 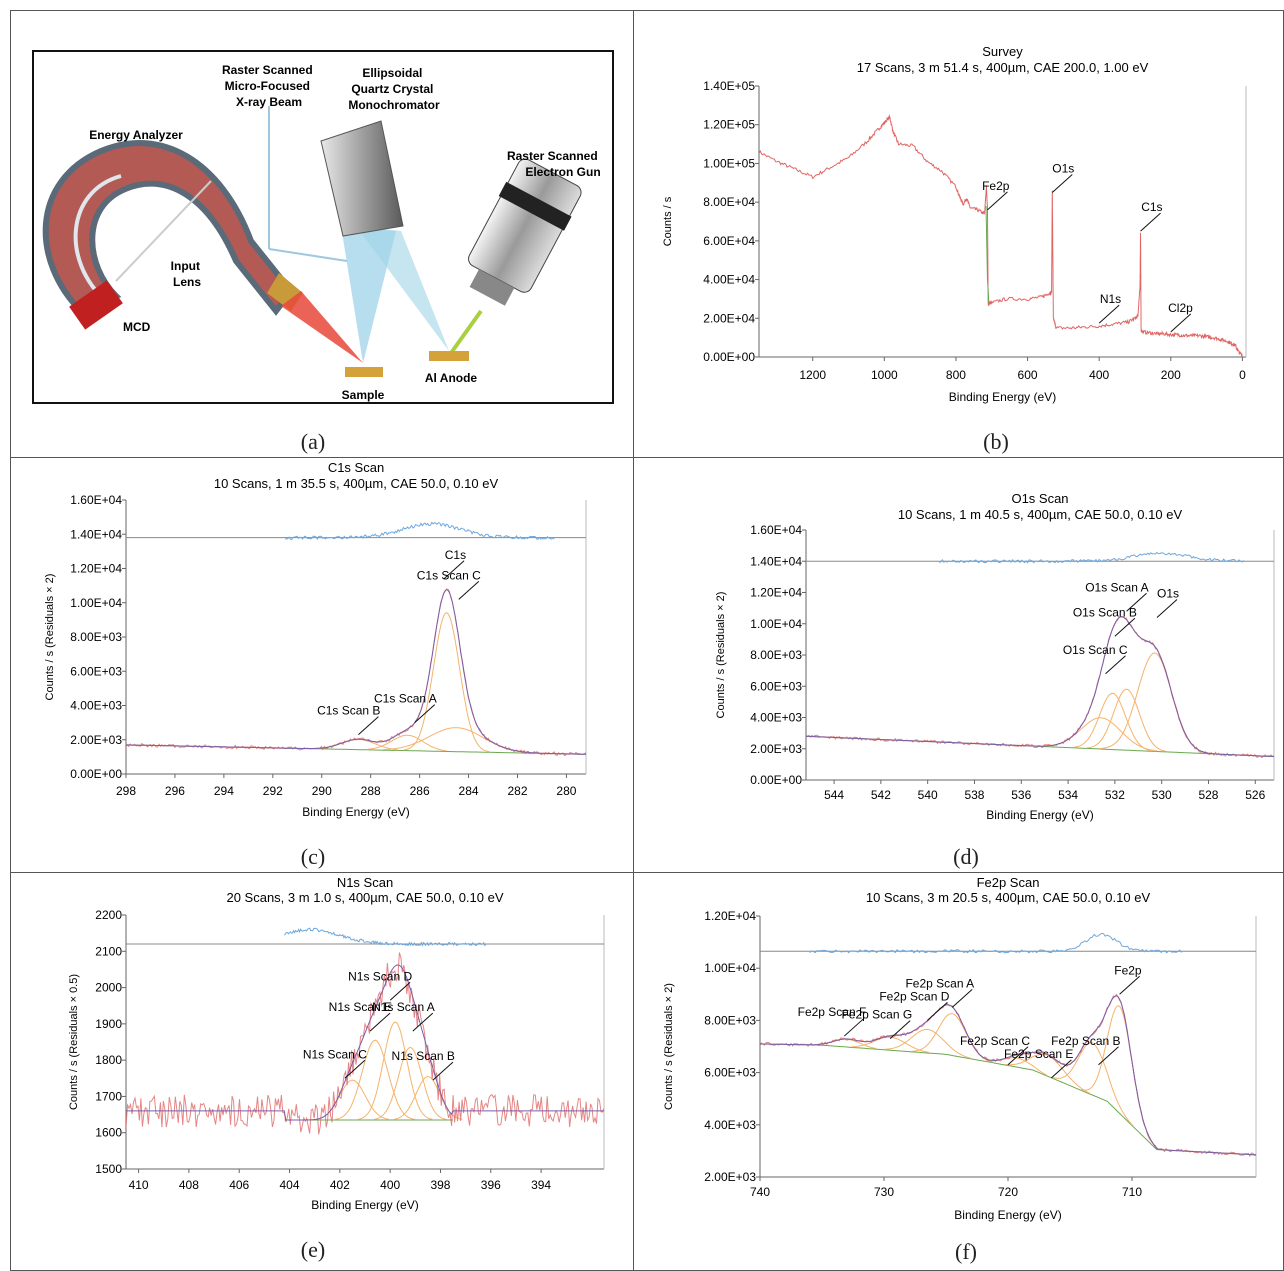 I want to click on y-tick-label: 1.40E+05, so click(x=729, y=86).